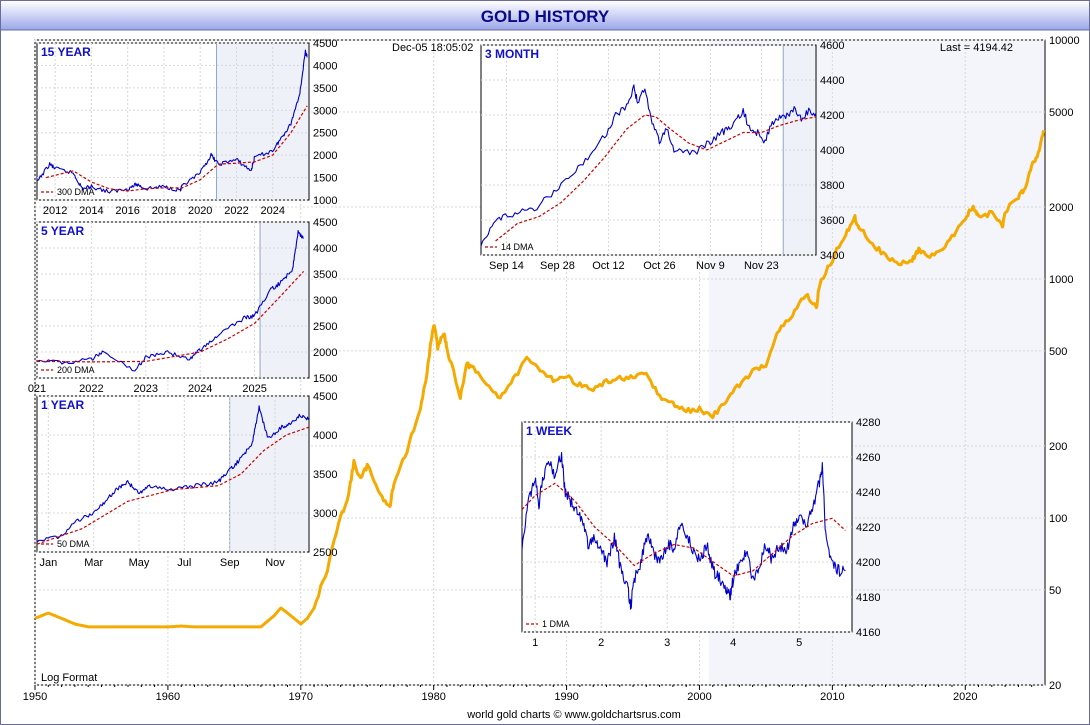  I want to click on main-y-tick-label: 10000, so click(1064, 41).